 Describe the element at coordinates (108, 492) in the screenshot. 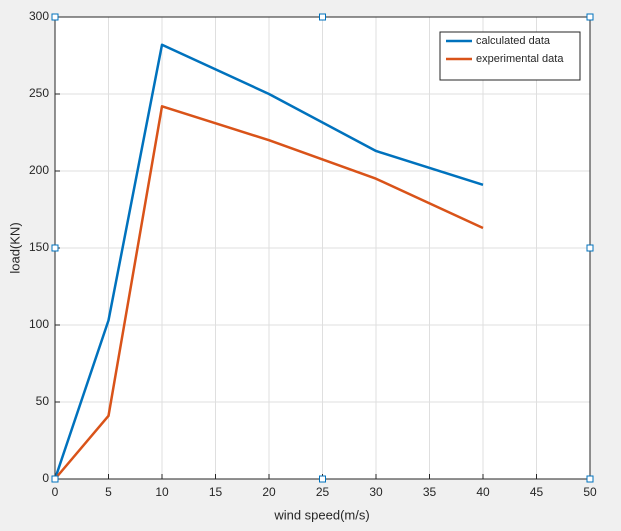

I see `x-tick-label: 5` at that location.